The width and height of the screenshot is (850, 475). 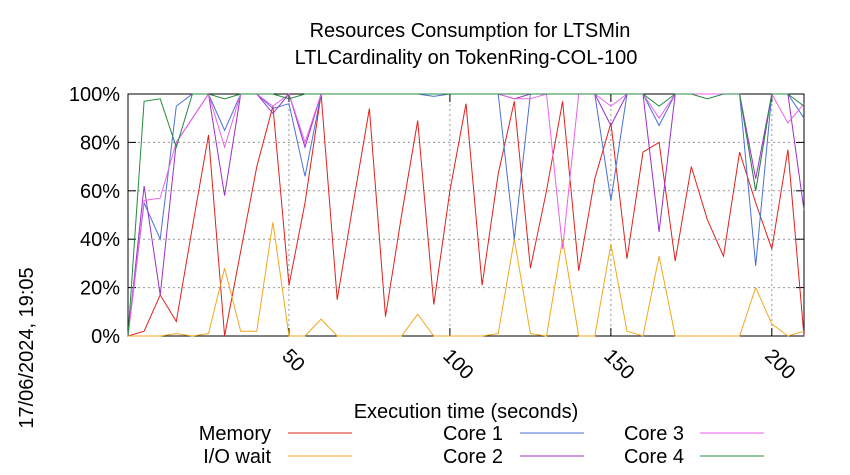 What do you see at coordinates (100, 289) in the screenshot?
I see `y-tick-label: 20%` at bounding box center [100, 289].